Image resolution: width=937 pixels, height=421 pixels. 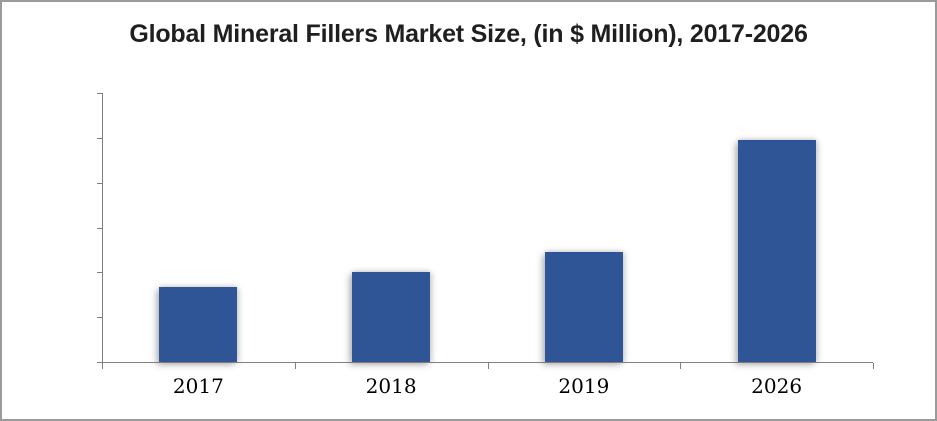 What do you see at coordinates (198, 386) in the screenshot?
I see `x-axis-label-2017: 2017` at bounding box center [198, 386].